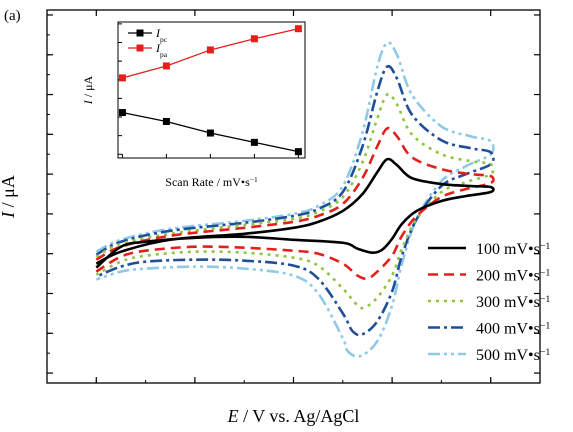 The image size is (573, 432). What do you see at coordinates (508, 276) in the screenshot?
I see `legend-label-200-part: 200 mV•s` at bounding box center [508, 276].